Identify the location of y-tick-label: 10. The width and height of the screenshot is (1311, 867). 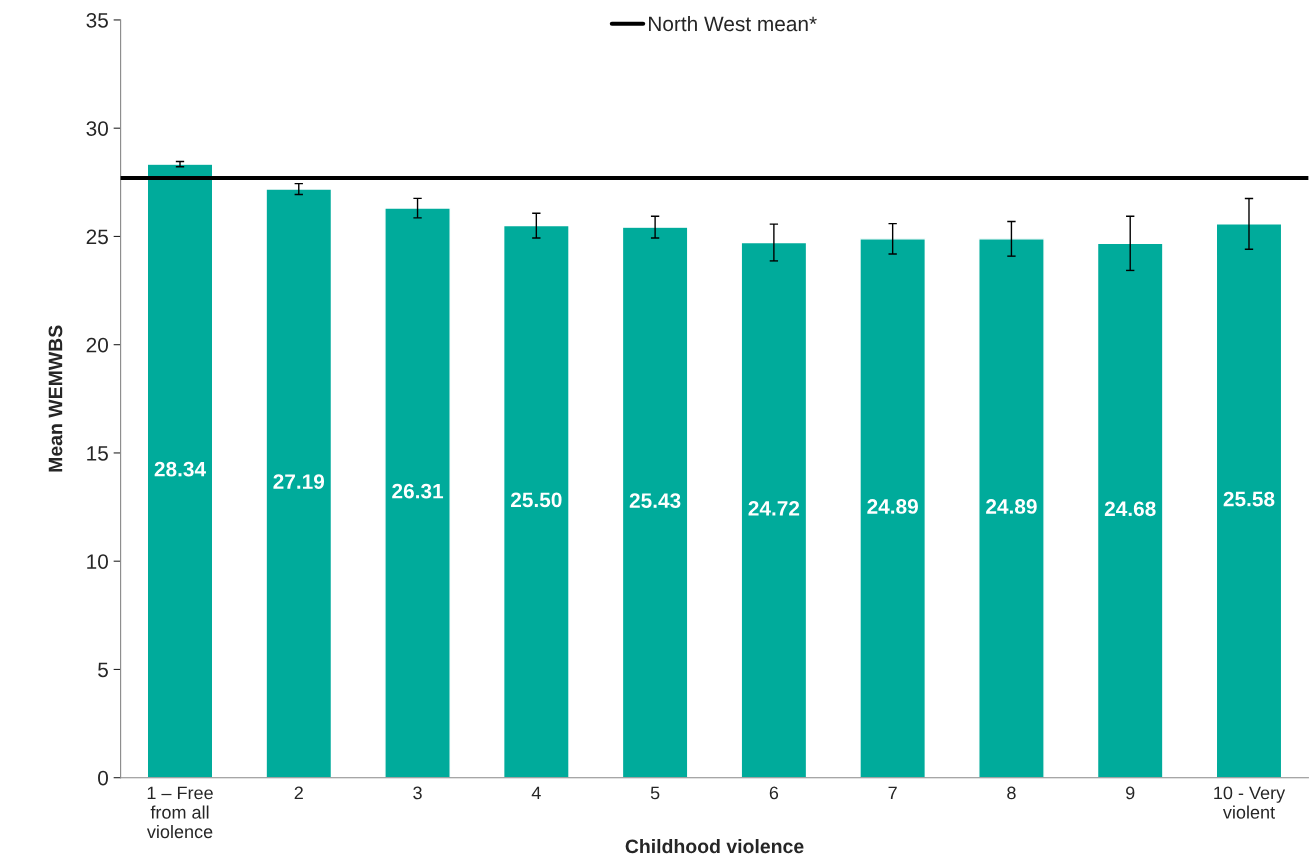
(97, 561).